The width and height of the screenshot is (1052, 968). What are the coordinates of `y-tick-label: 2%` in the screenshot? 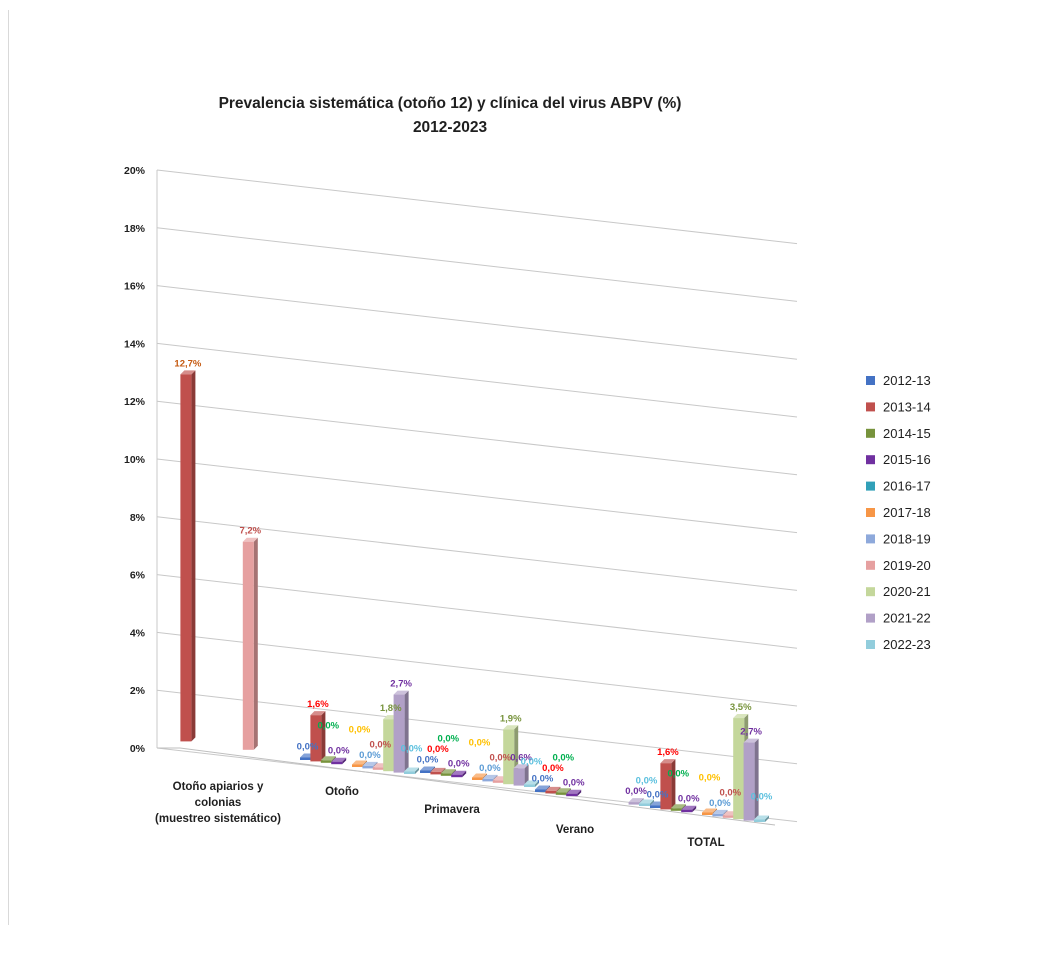 It's located at (138, 691).